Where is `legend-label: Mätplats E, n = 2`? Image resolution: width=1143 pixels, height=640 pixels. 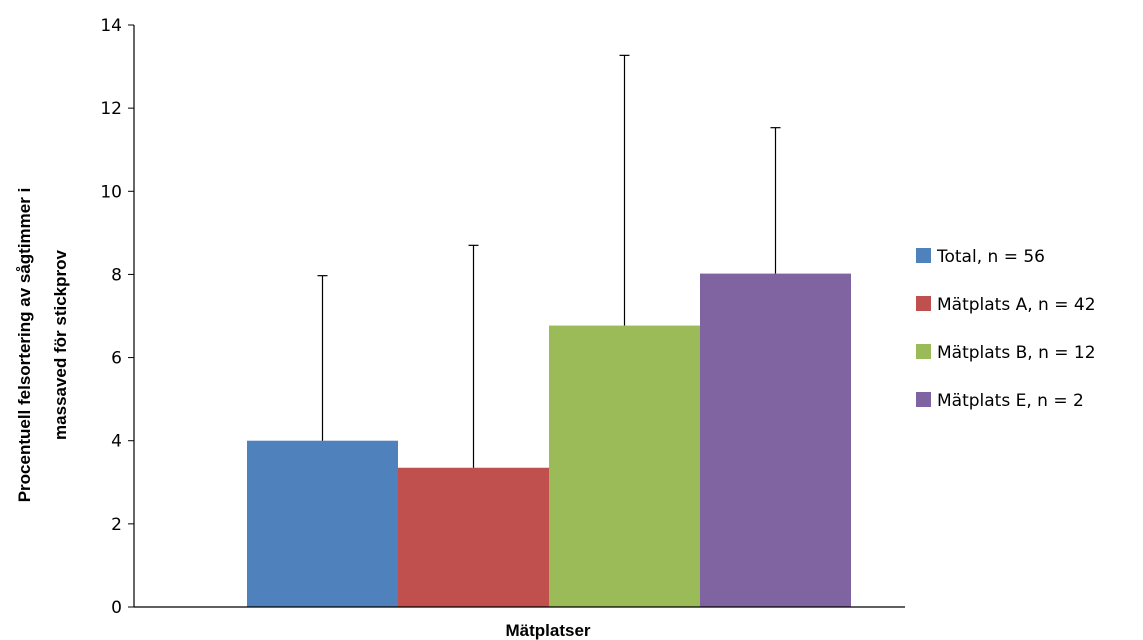
legend-label: Mätplats E, n = 2 is located at coordinates (1010, 401).